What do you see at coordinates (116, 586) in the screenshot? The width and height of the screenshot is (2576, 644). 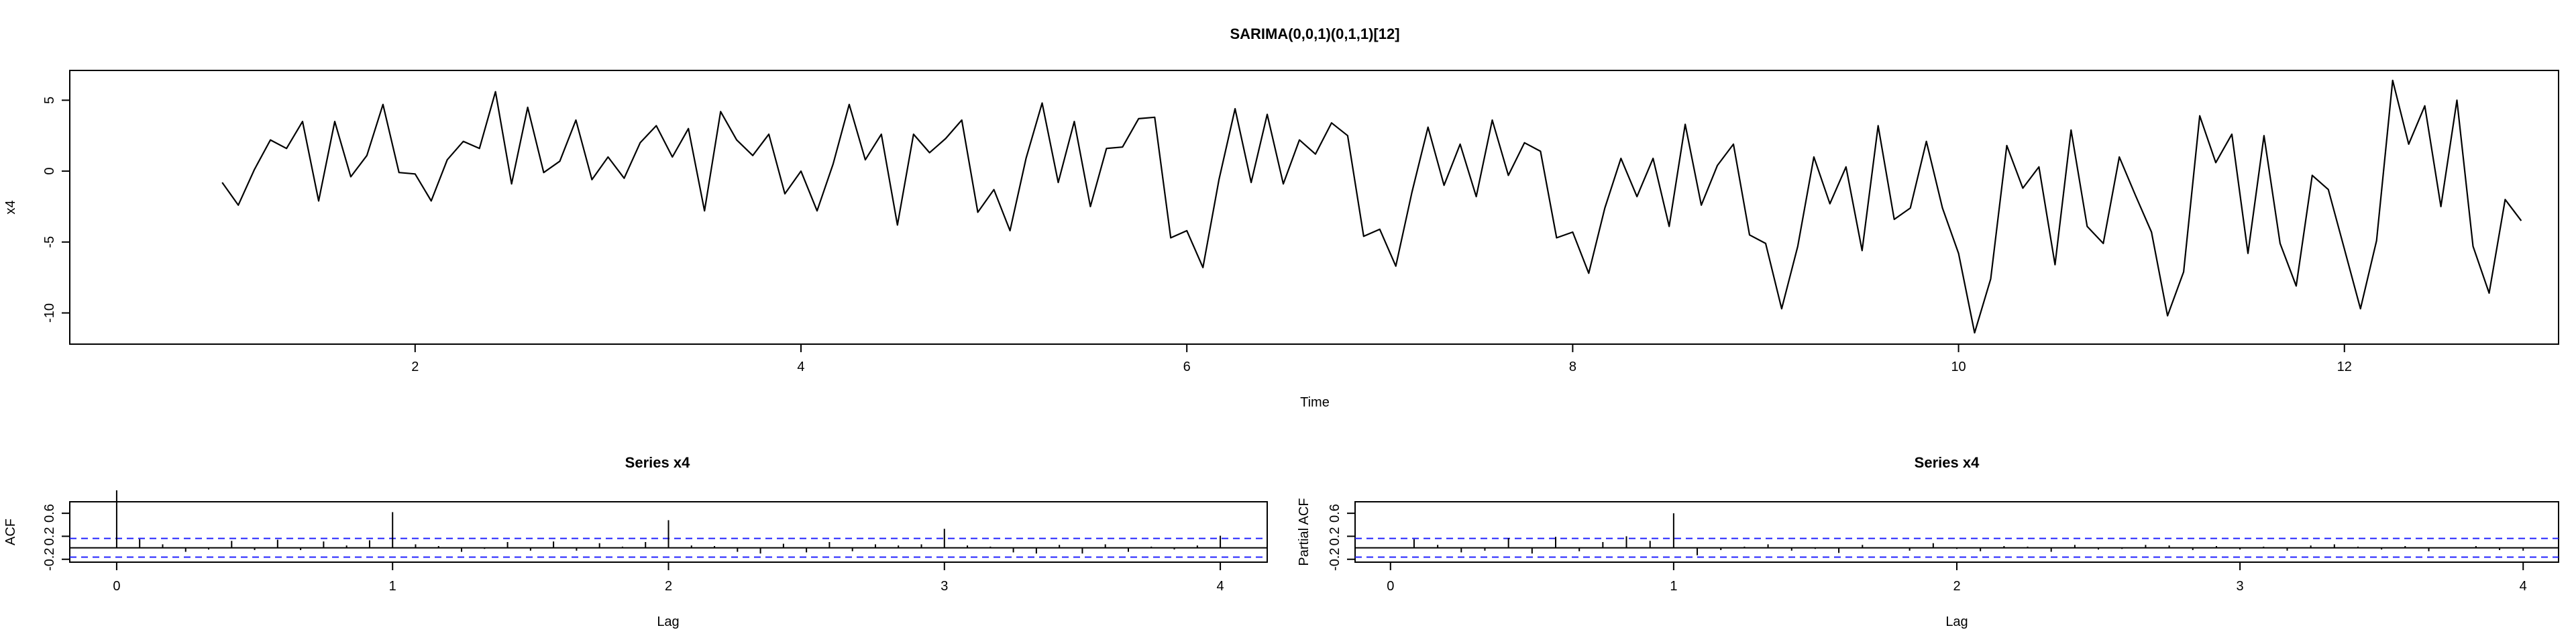 I see `acf-x-tick-label: 0` at bounding box center [116, 586].